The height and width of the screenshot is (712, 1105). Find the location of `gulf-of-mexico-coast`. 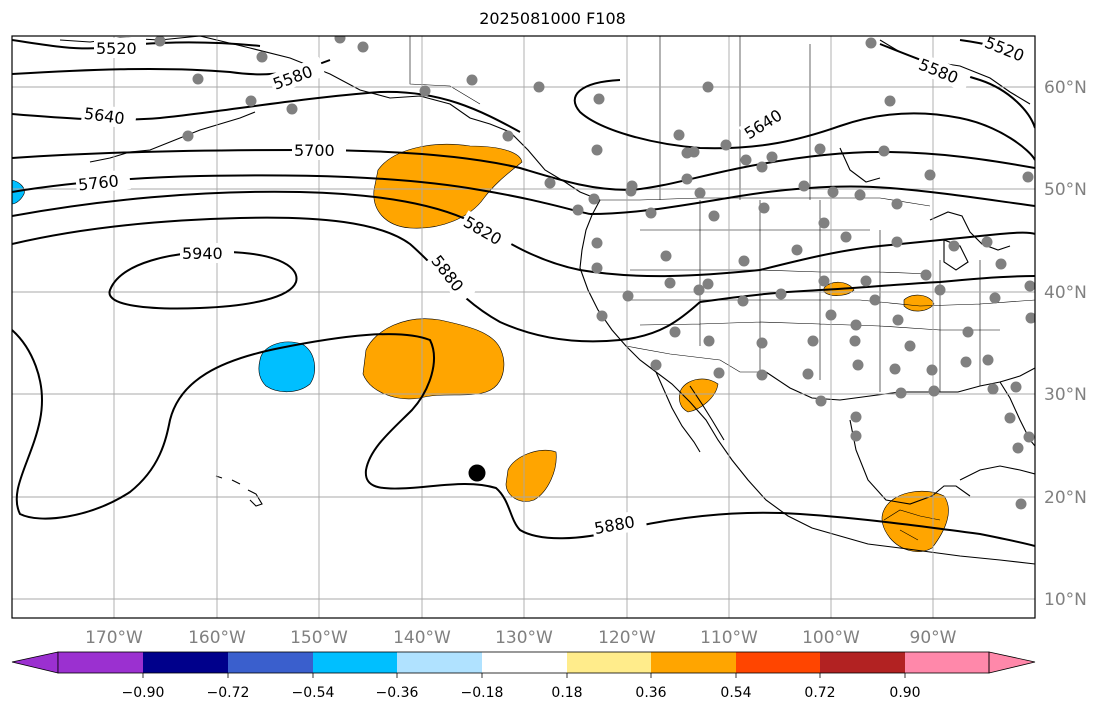

gulf-of-mexico-coast is located at coordinates (900, 384).